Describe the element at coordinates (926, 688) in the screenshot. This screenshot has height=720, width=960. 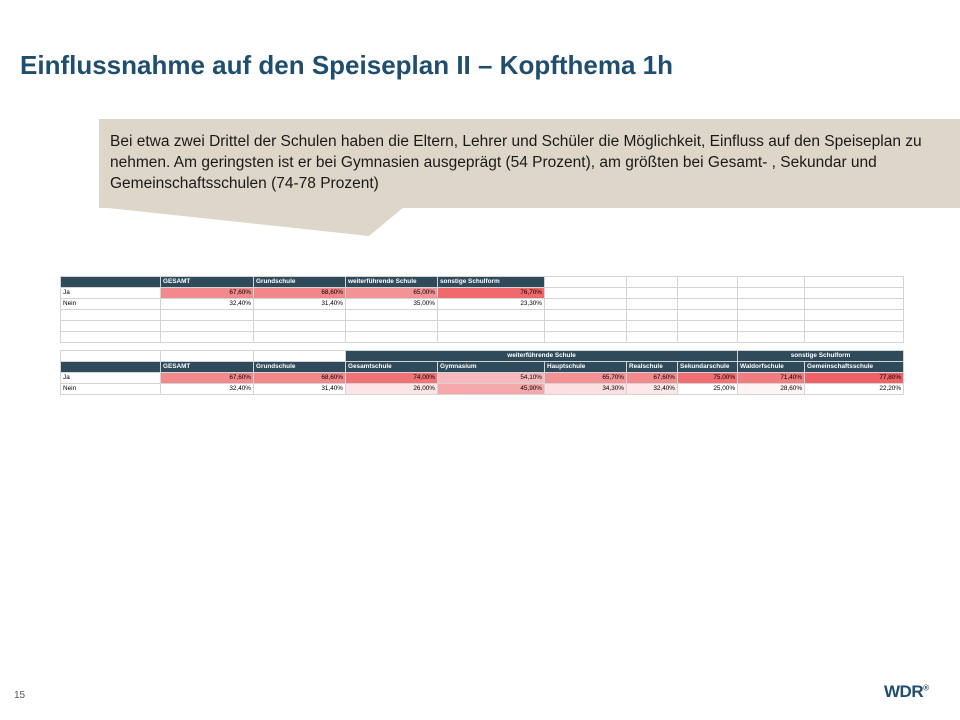
I see `registered-mark: ®` at that location.